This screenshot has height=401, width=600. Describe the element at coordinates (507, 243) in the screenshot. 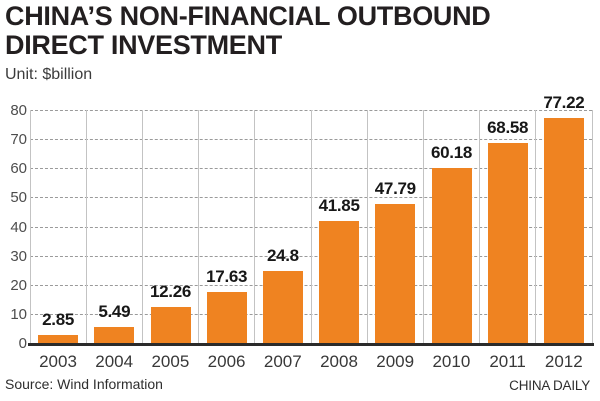

I see `bar-2011` at that location.